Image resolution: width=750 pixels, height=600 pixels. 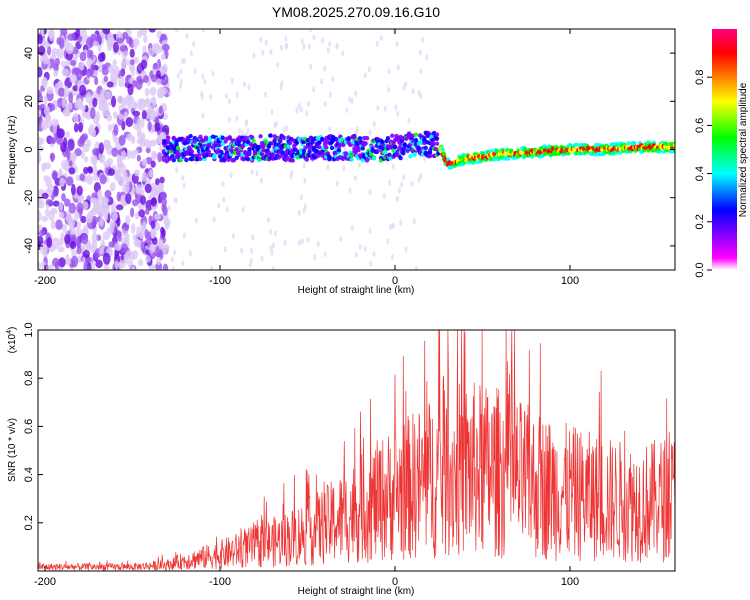 What do you see at coordinates (700, 77) in the screenshot?
I see `colorbar-tick-label: 0.8` at bounding box center [700, 77].